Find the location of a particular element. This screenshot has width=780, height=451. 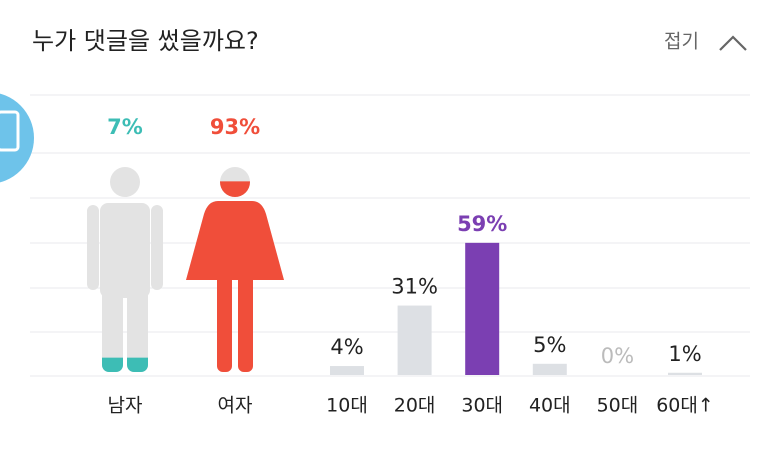

value-label: 93% is located at coordinates (235, 127).